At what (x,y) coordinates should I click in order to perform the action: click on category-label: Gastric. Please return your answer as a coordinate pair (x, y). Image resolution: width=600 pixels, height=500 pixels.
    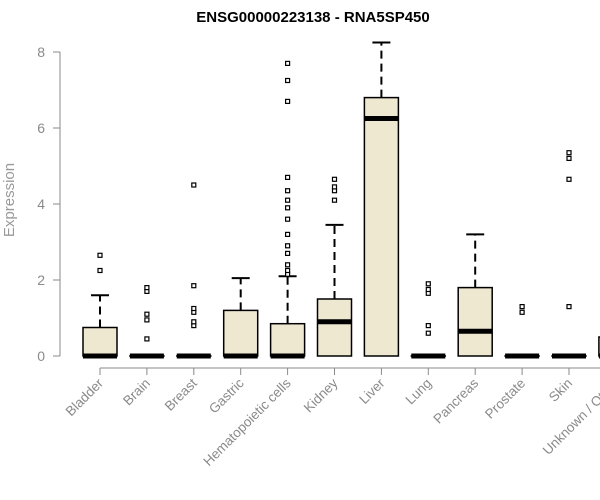
    Looking at the image, I should click on (226, 395).